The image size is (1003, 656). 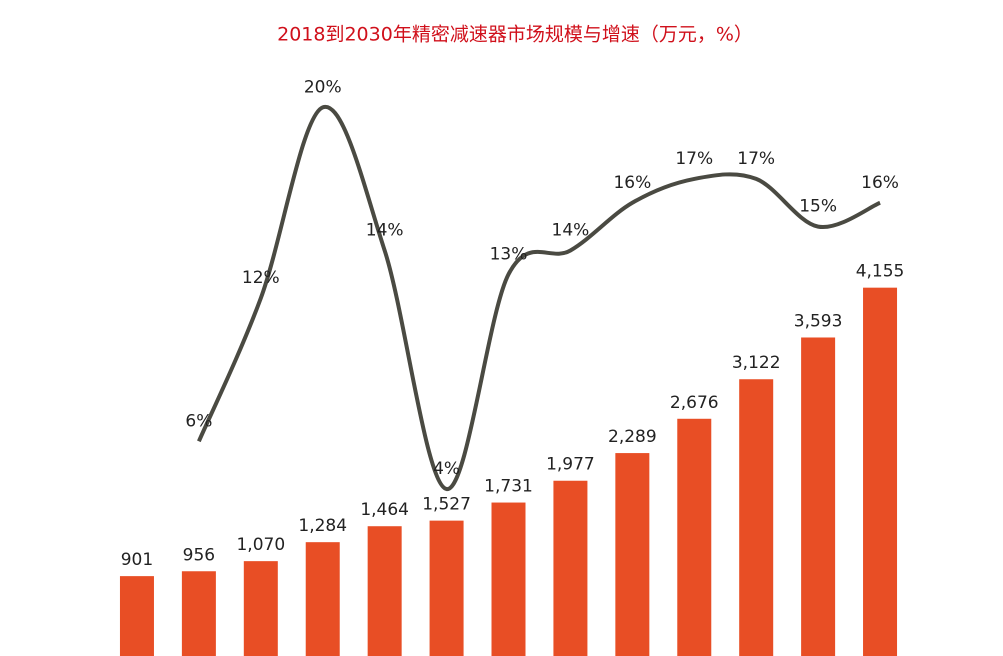 I want to click on data-label: 2,289, so click(x=632, y=437).